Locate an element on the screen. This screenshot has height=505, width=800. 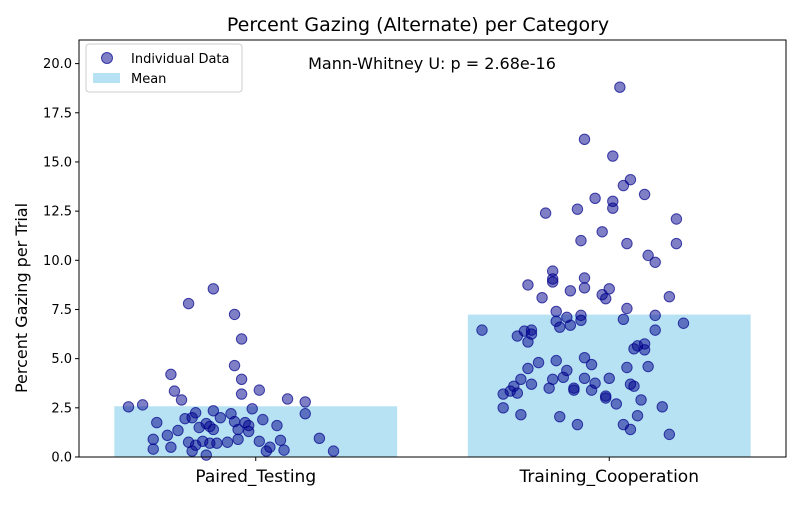
y-tick-label: 12.5 is located at coordinates (57, 212).